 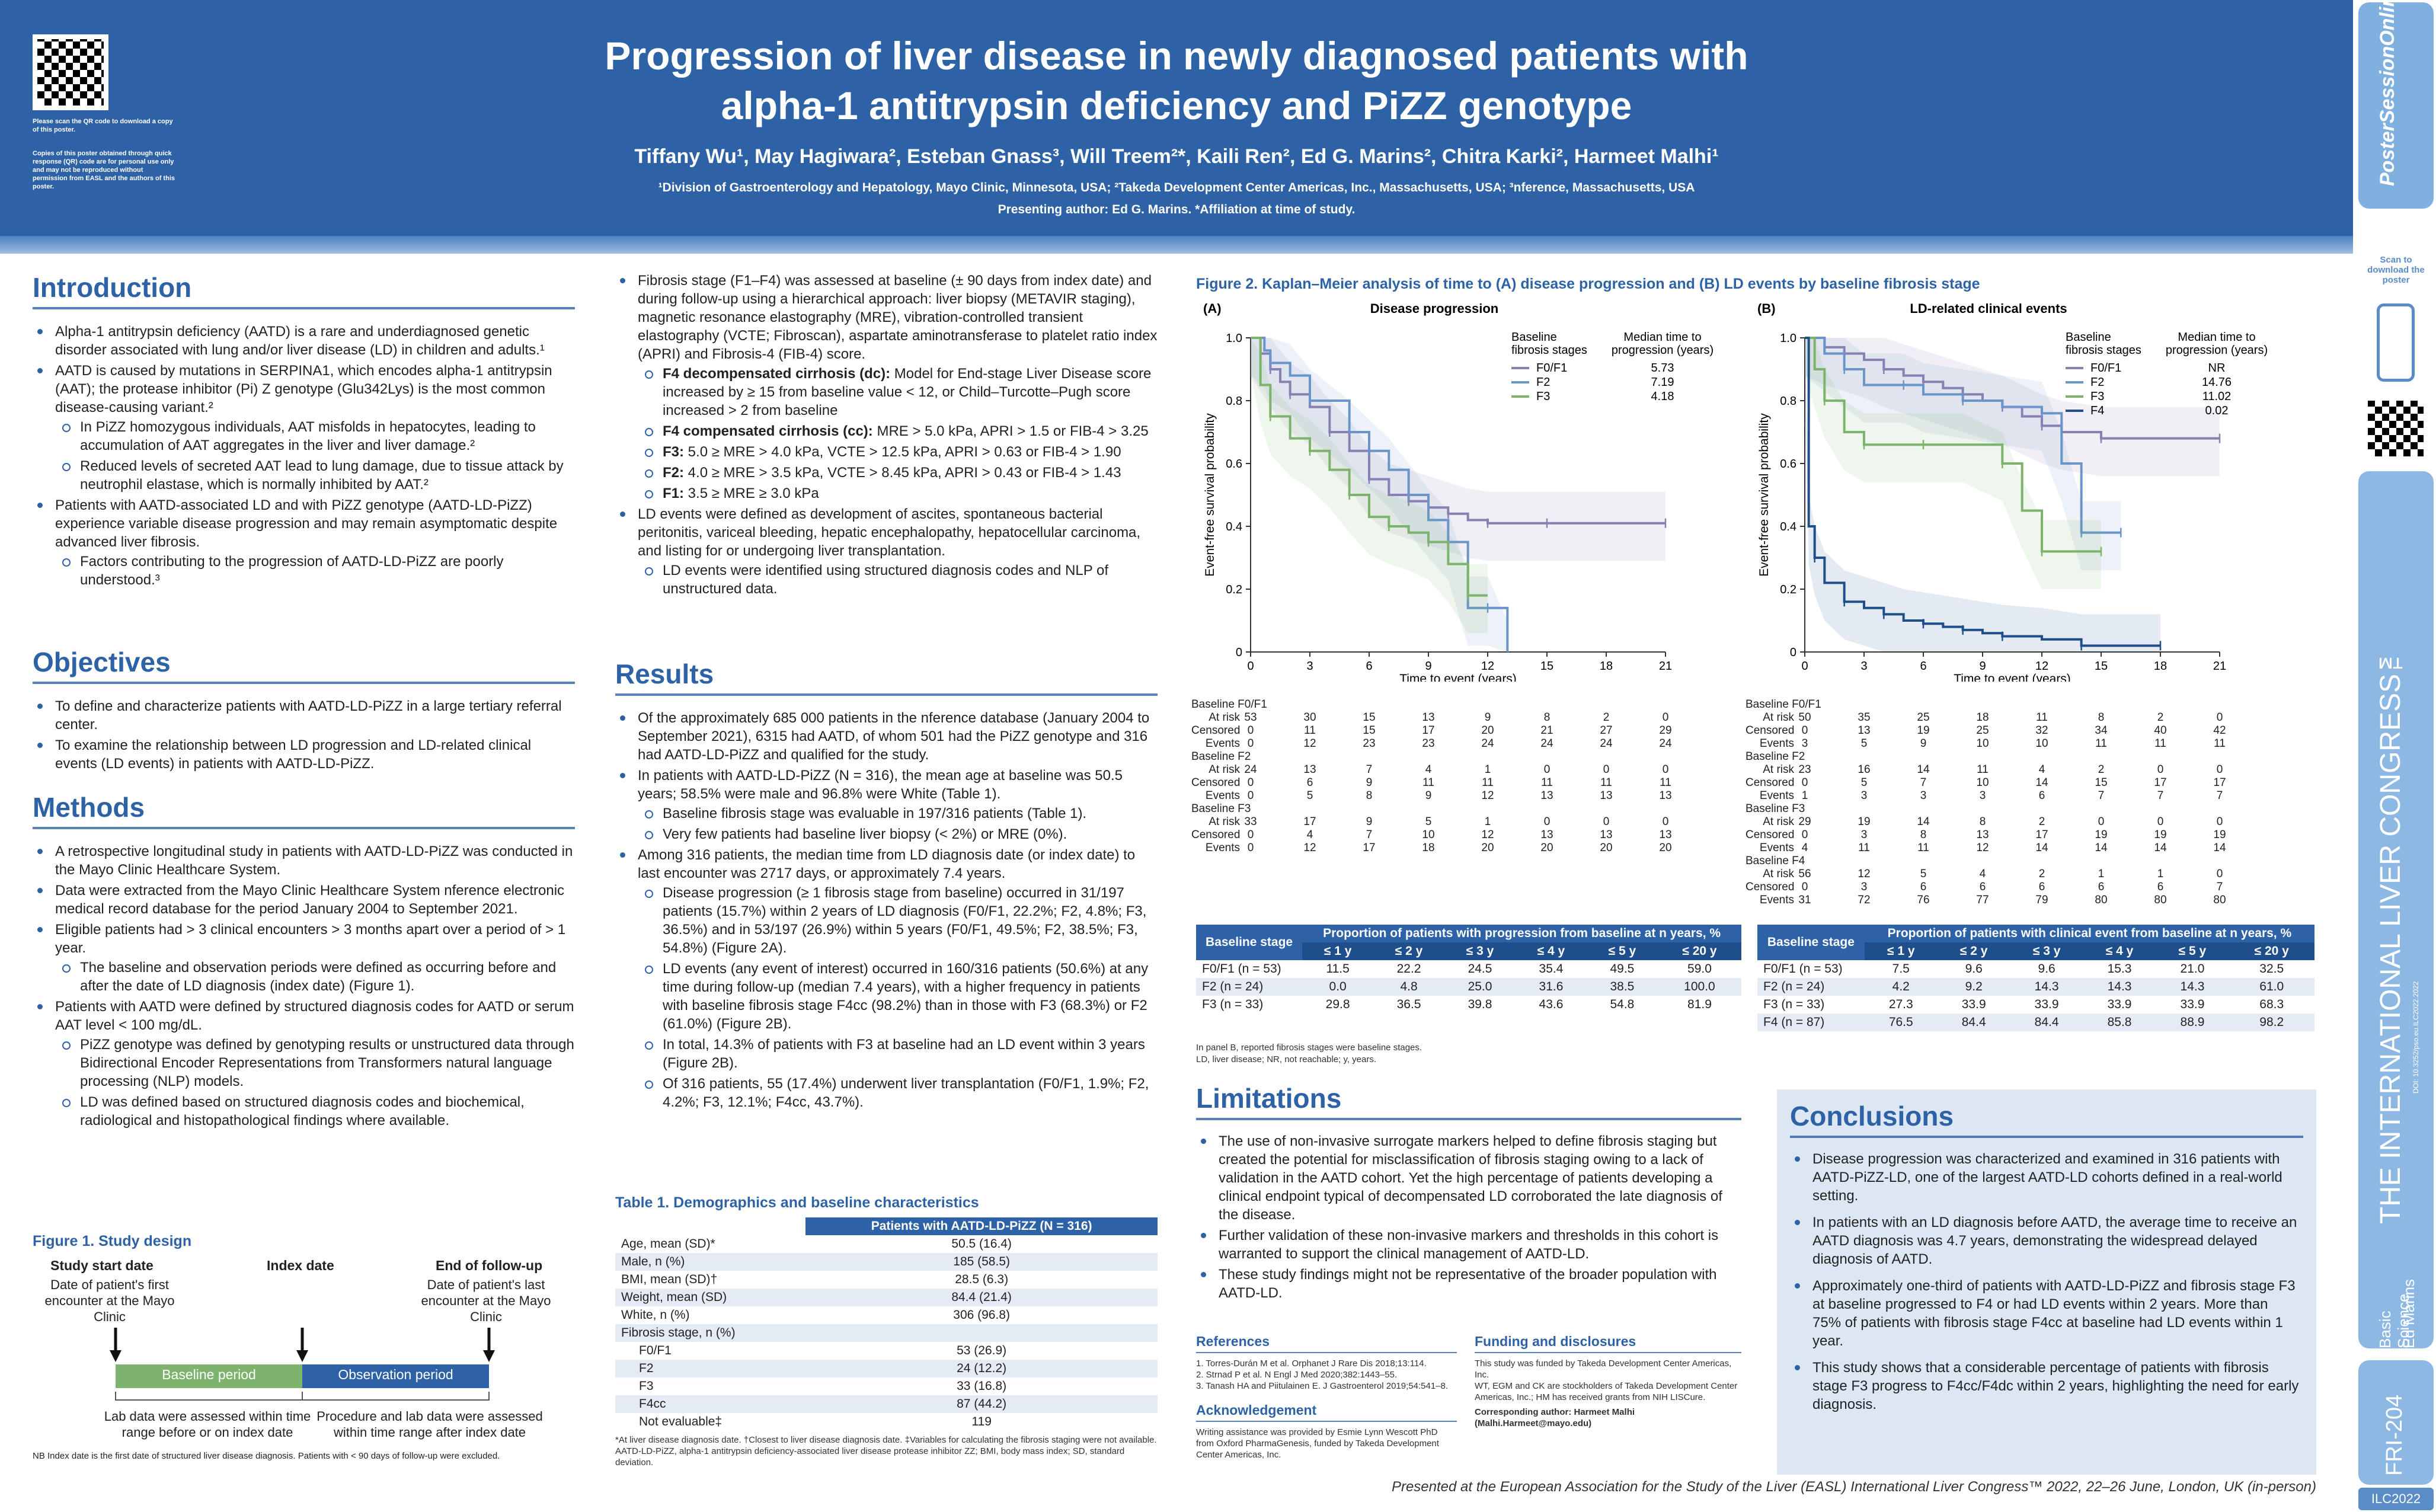 I want to click on x-tick-label: 9, so click(x=1982, y=666).